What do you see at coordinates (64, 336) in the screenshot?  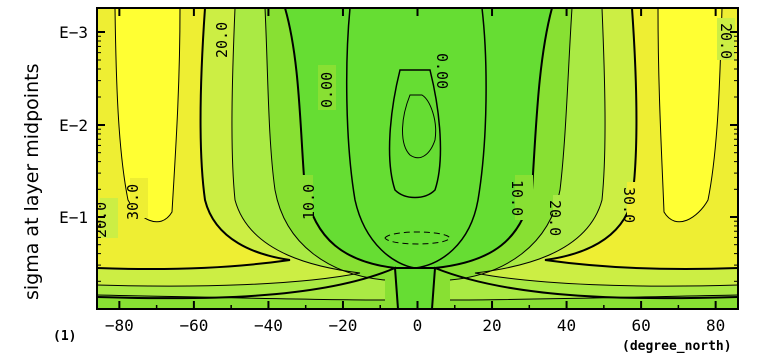 I see `figure-index-label: (1)` at bounding box center [64, 336].